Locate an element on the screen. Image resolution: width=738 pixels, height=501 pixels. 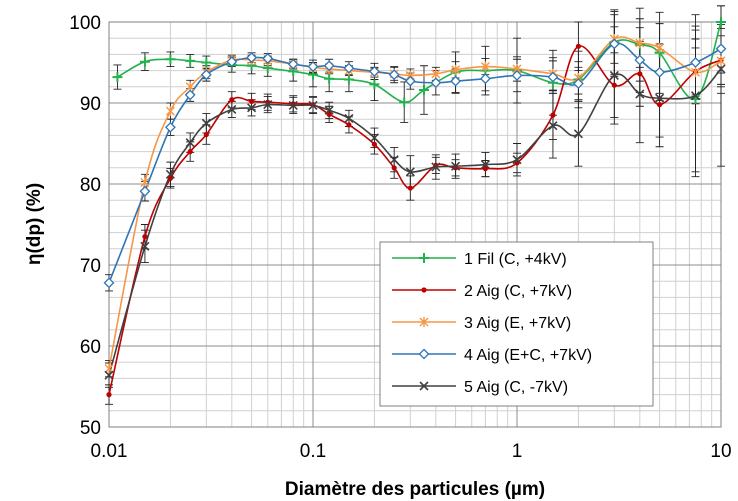
x-axis-title: Diamètre des particules (µm) is located at coordinates (415, 489).